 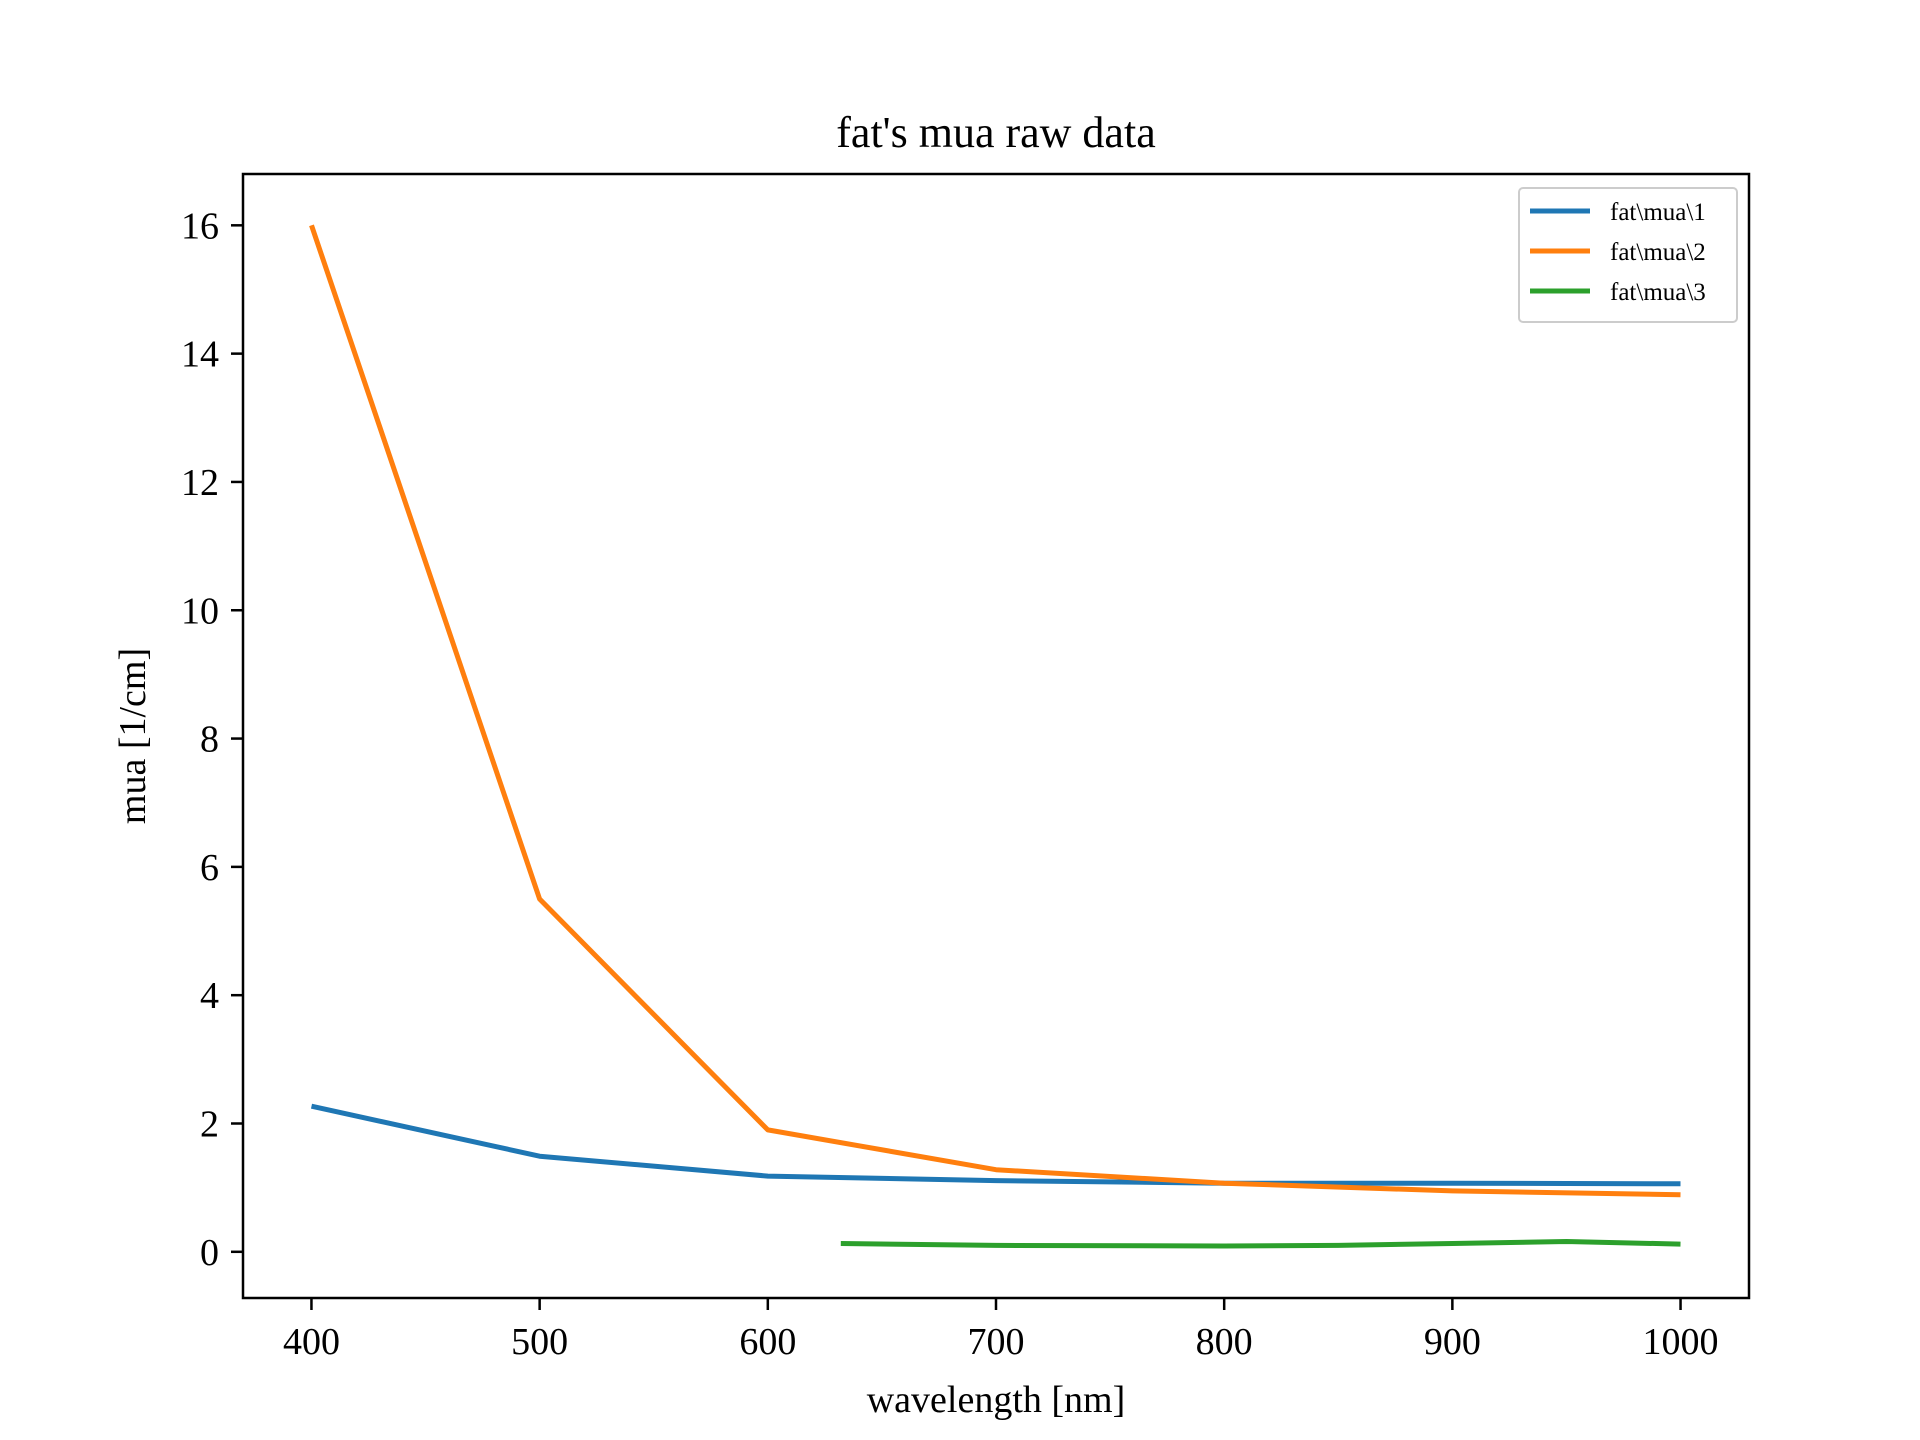 What do you see at coordinates (209, 868) in the screenshot?
I see `y-tick-label: 6` at bounding box center [209, 868].